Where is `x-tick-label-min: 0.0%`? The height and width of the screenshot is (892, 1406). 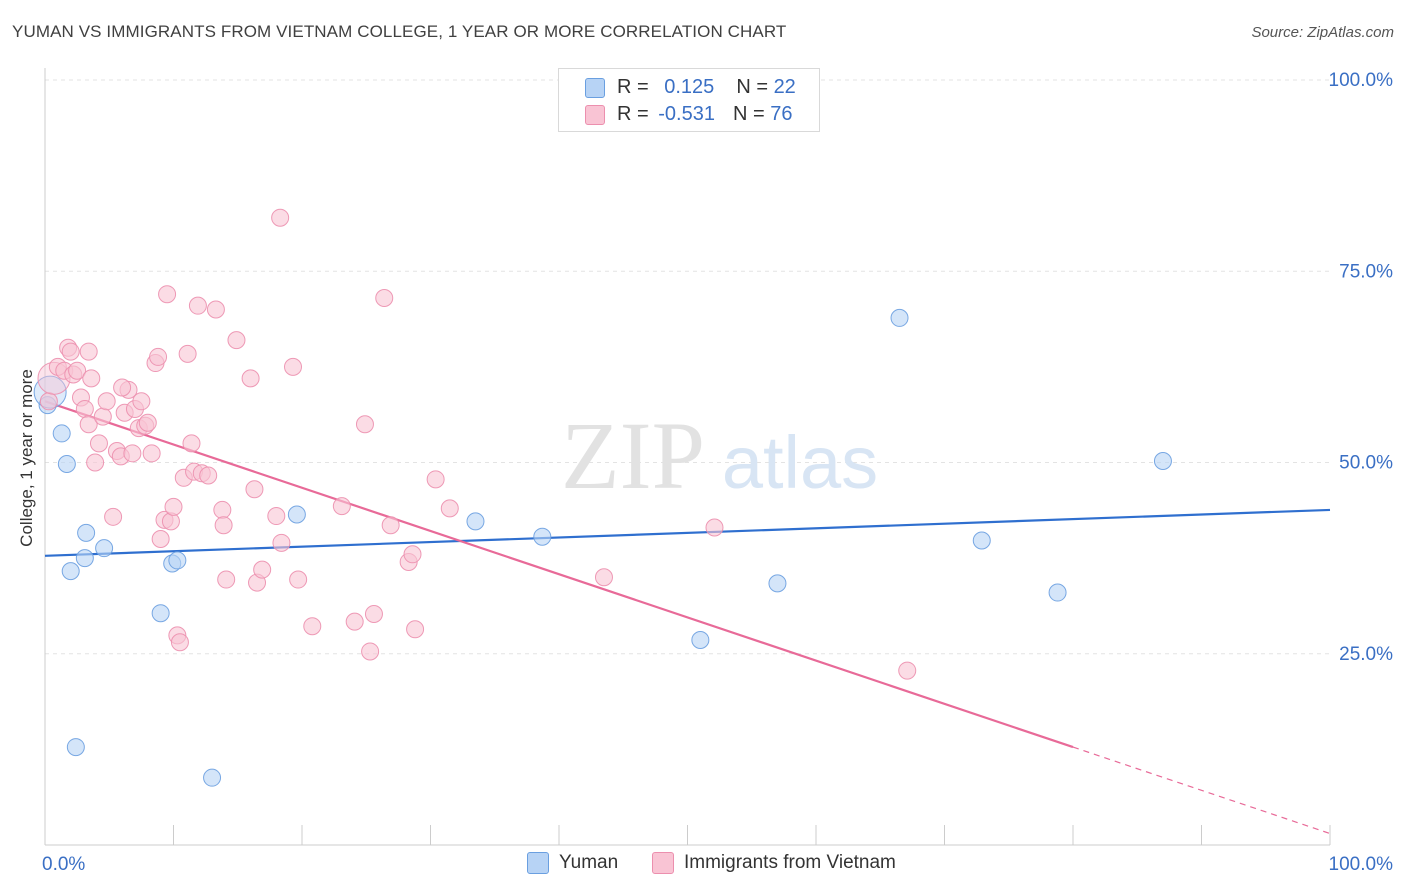
x-tick-label-min: 0.0% is located at coordinates (63, 864).